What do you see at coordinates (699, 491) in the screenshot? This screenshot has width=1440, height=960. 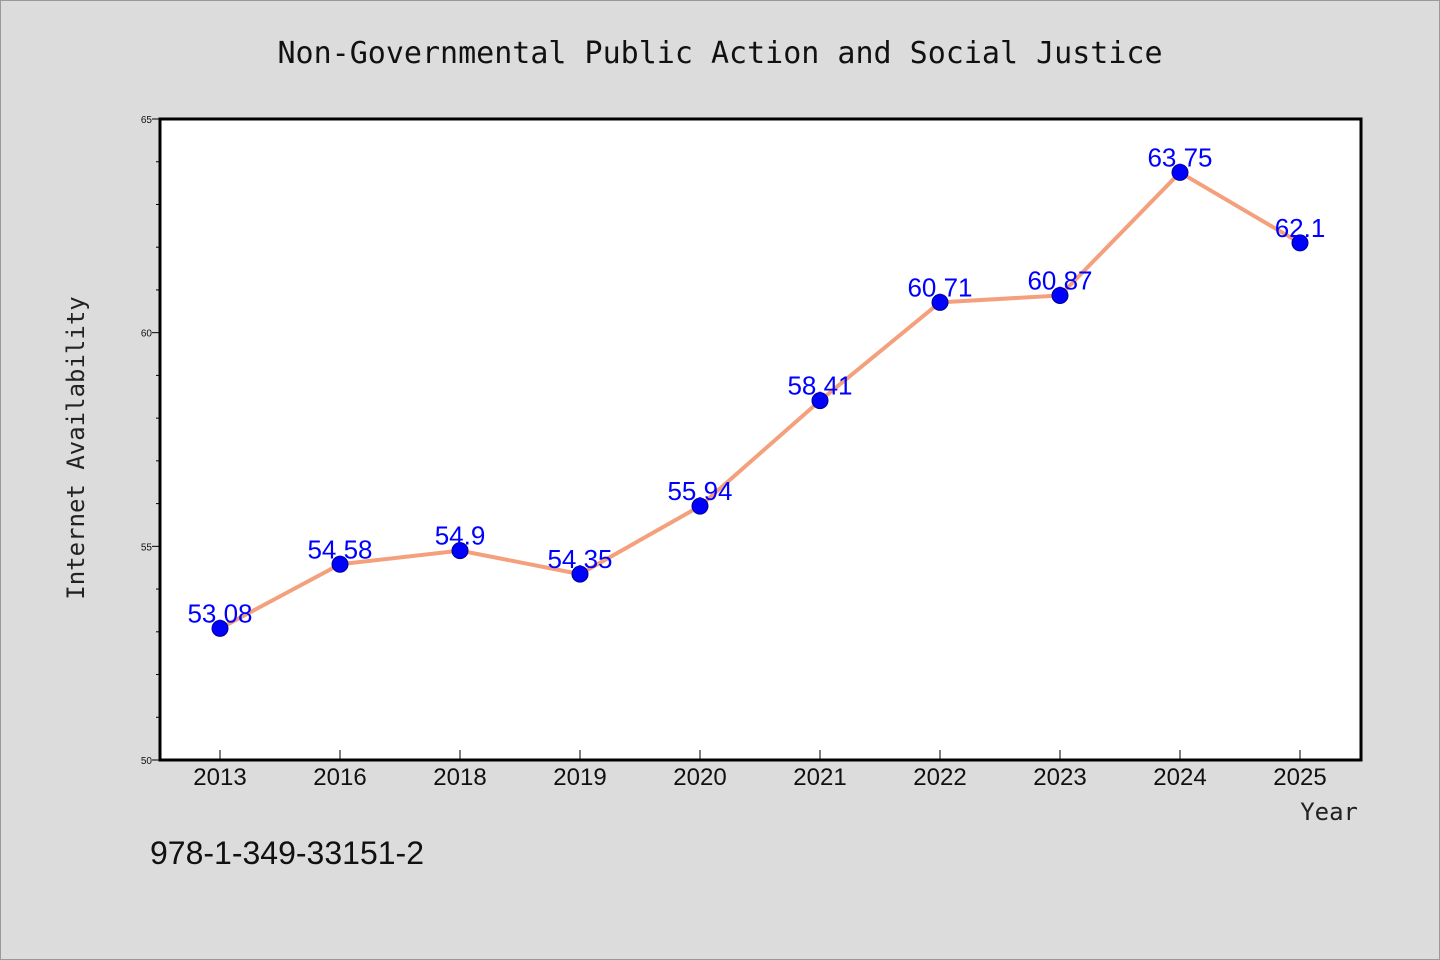 I see `data-label: 55.94` at bounding box center [699, 491].